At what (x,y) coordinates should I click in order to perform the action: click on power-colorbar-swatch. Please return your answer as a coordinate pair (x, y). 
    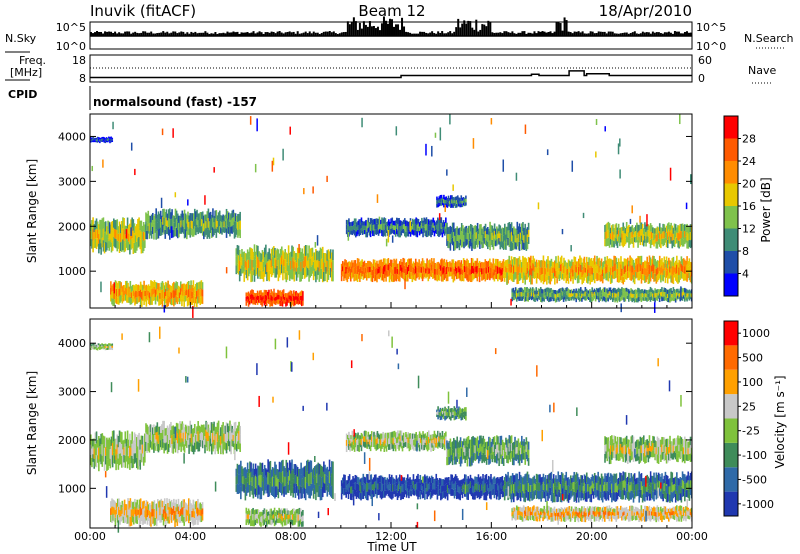
    Looking at the image, I should click on (731, 149).